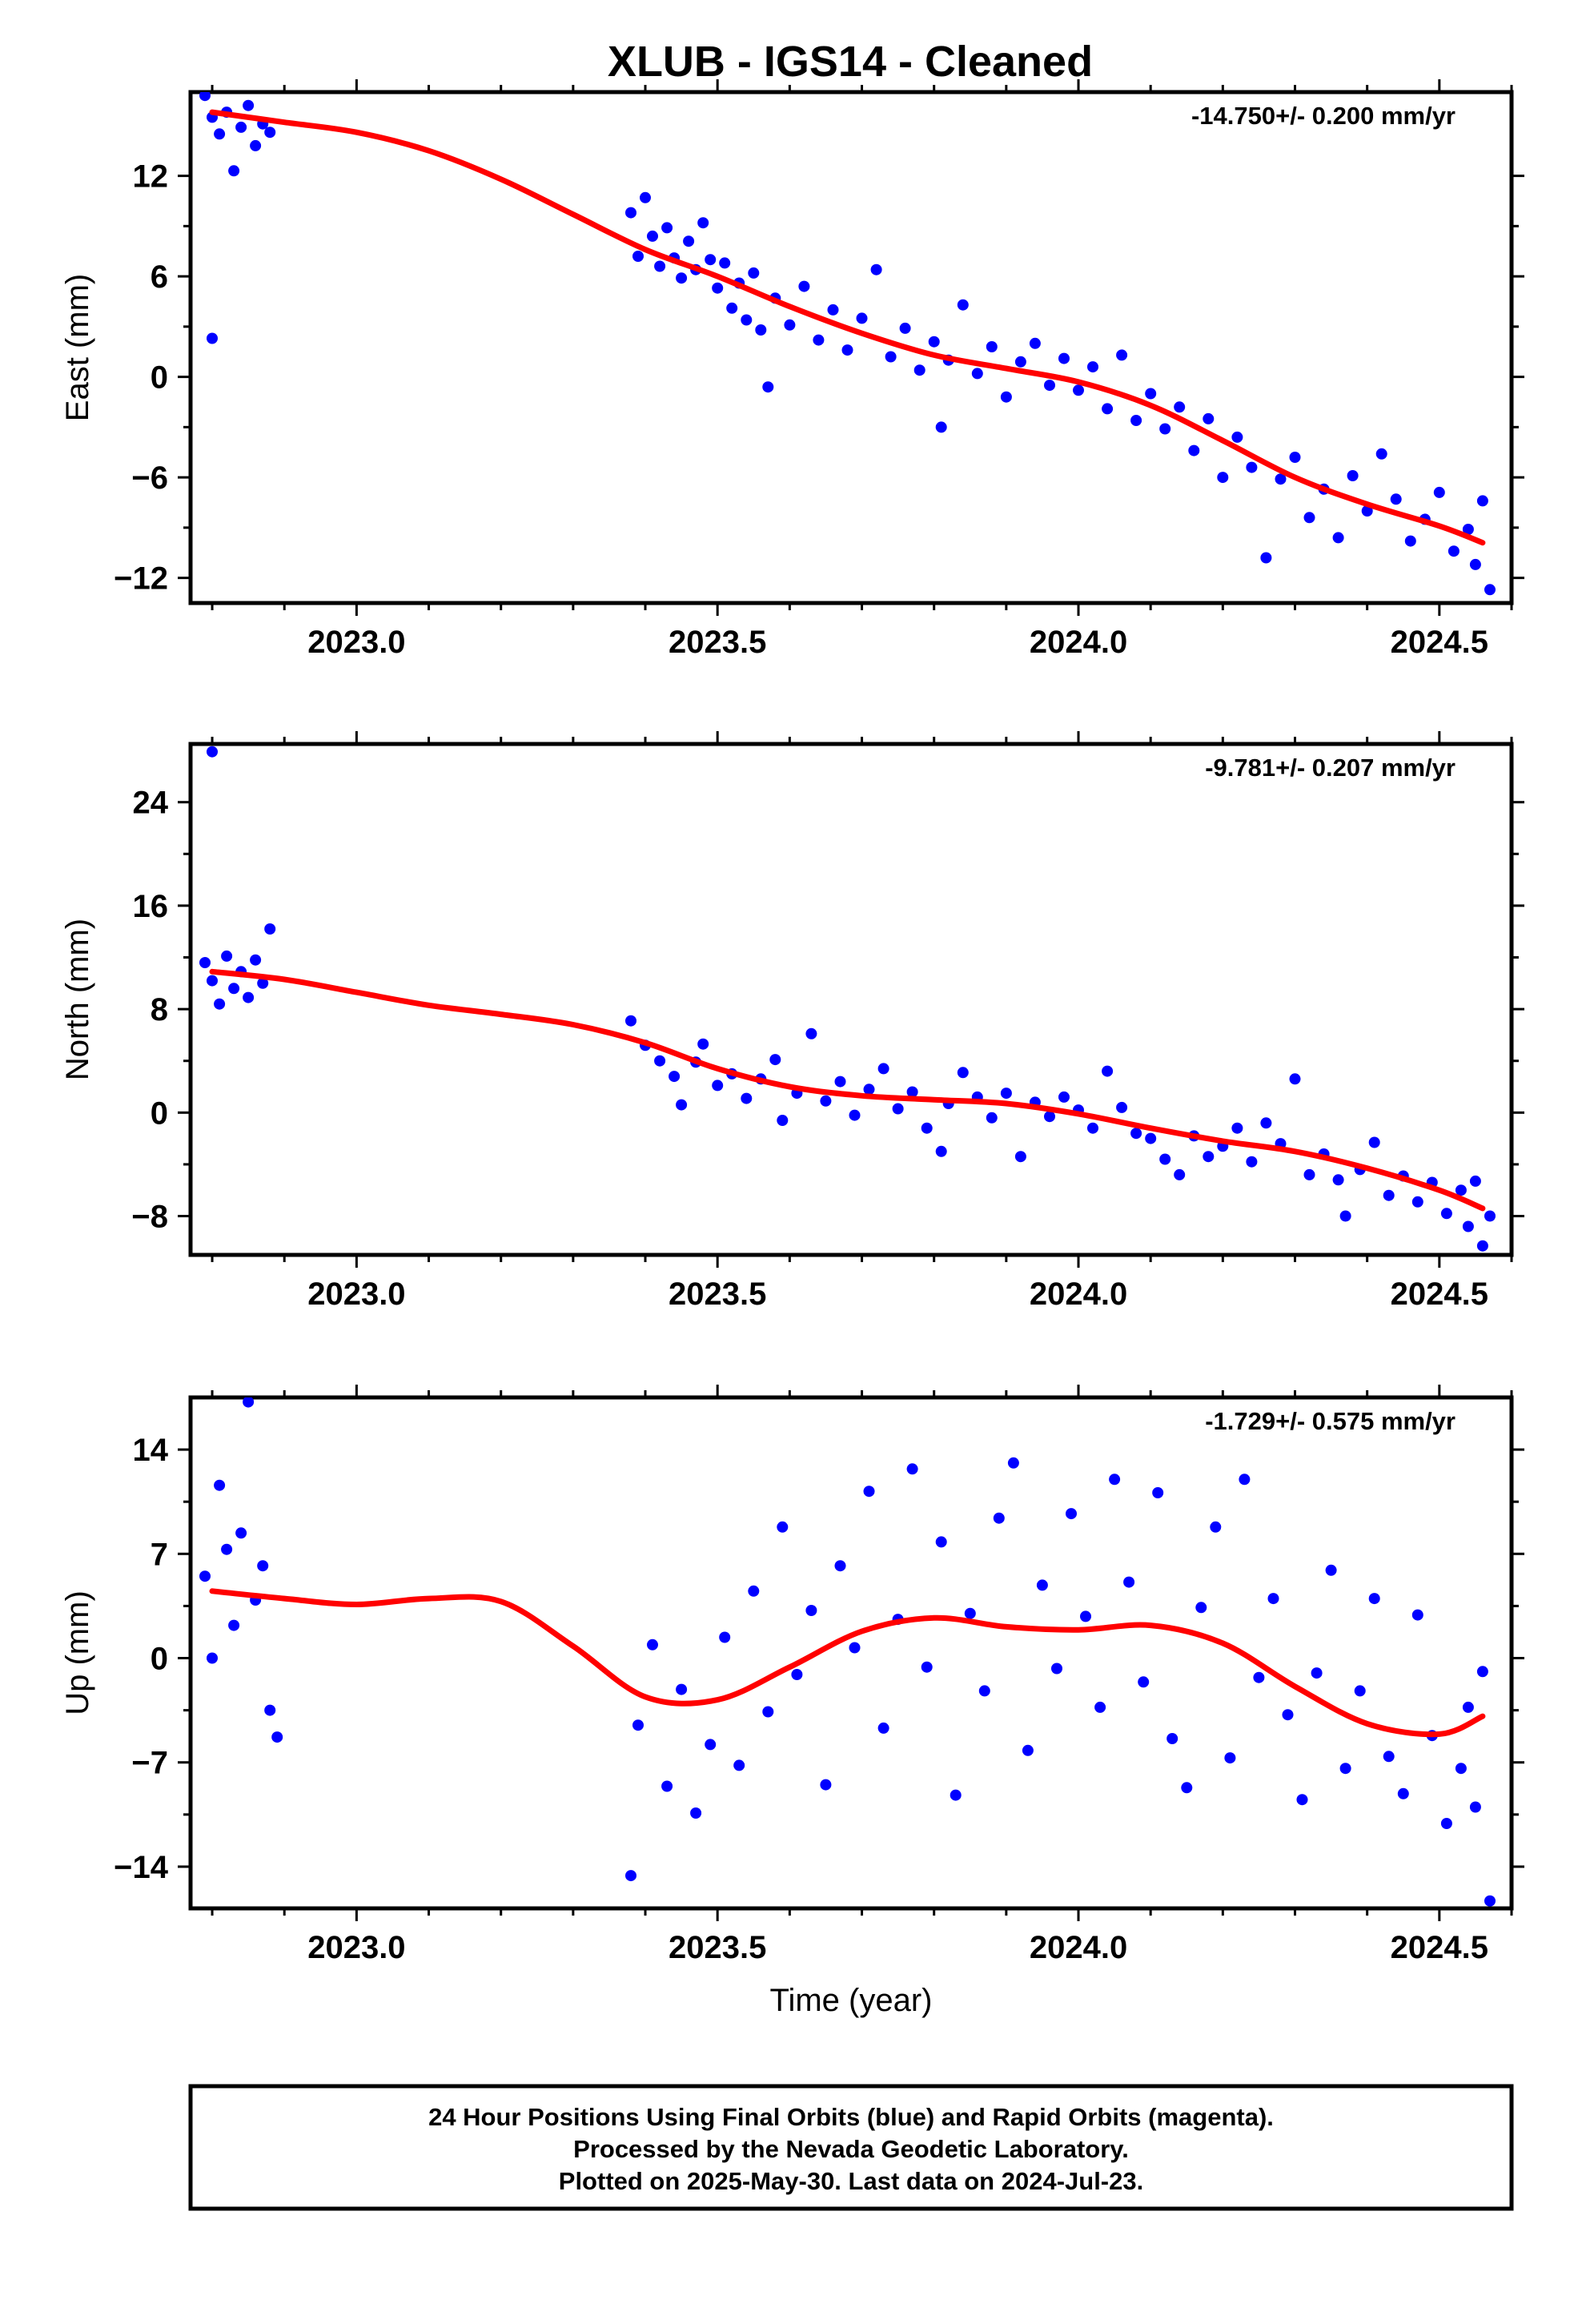  Describe the element at coordinates (717, 642) in the screenshot. I see `east-xtick-label: 2023.5` at that location.